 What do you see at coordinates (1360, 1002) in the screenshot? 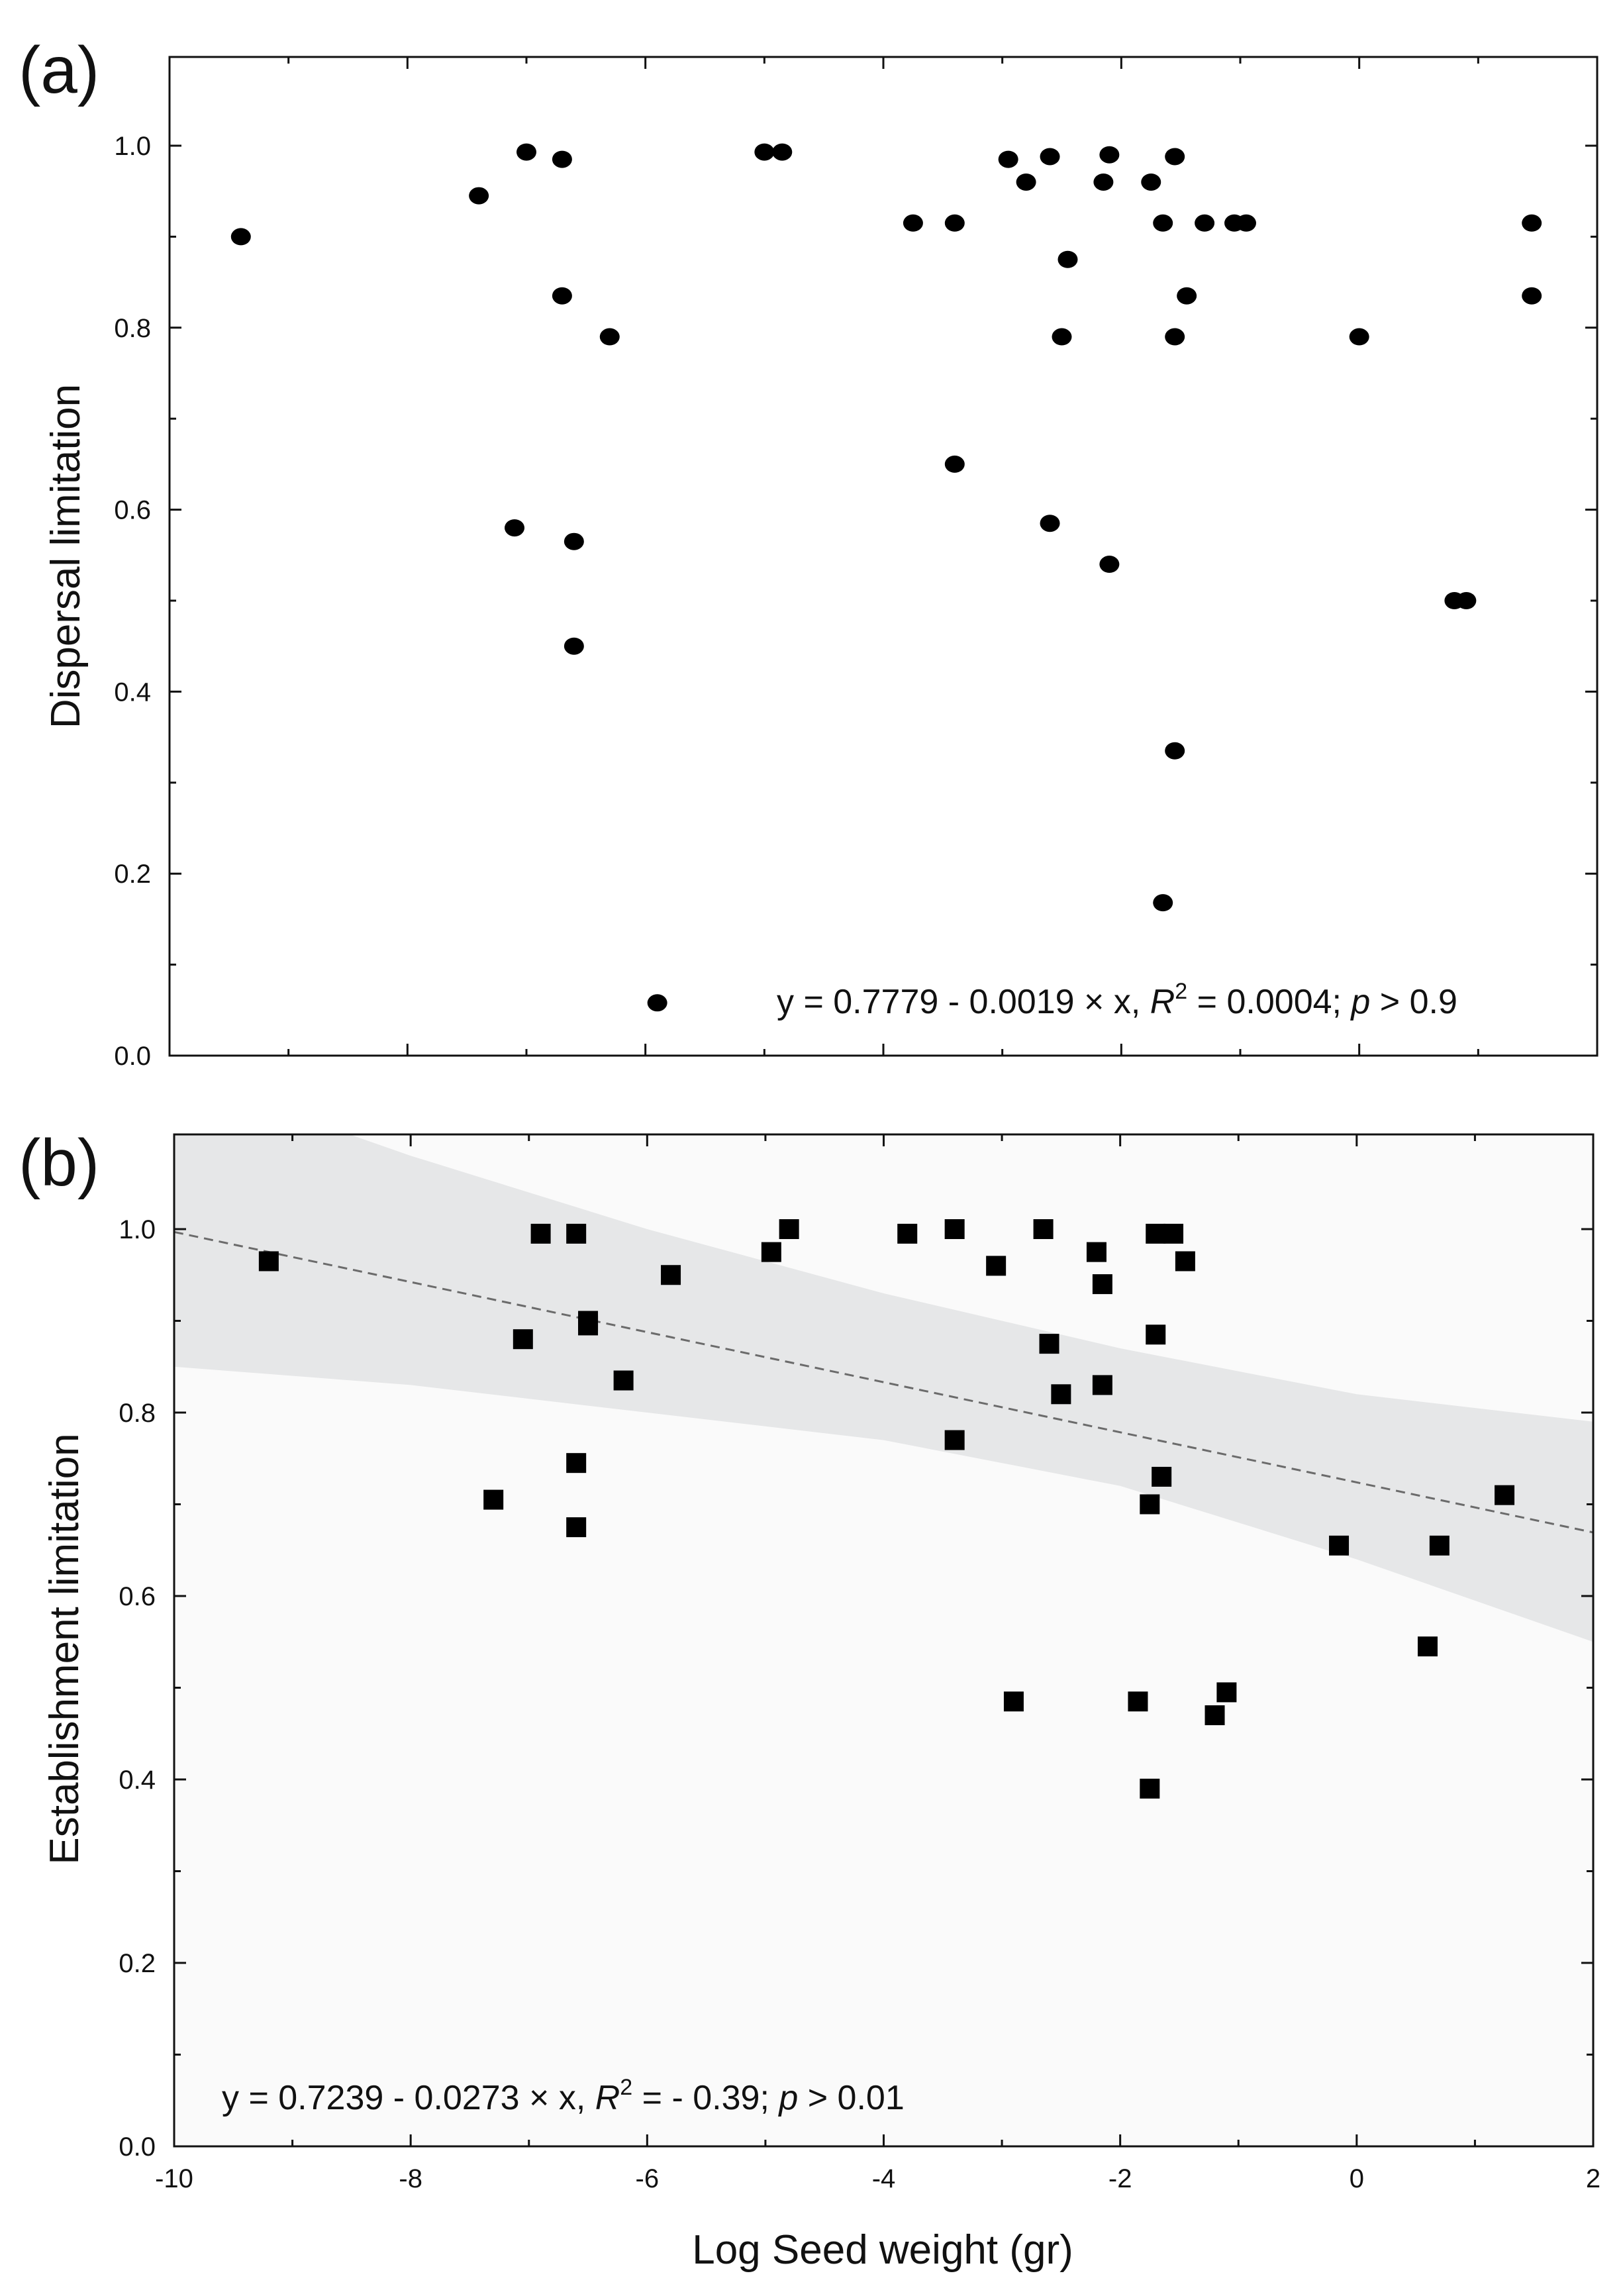
I see `panel-a-eq-p: p` at bounding box center [1360, 1002].